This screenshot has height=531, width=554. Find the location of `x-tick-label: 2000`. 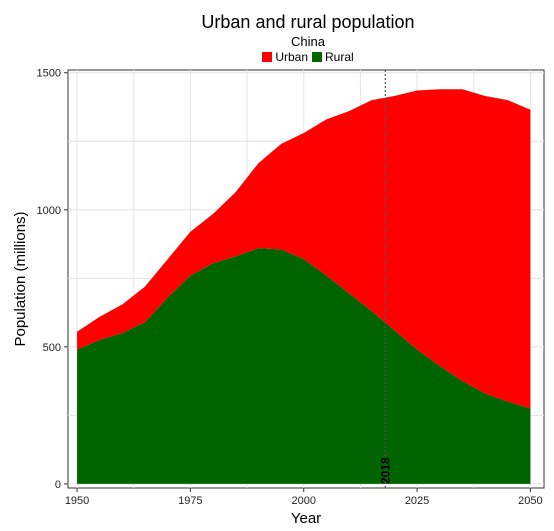

x-tick-label: 2000 is located at coordinates (303, 501).